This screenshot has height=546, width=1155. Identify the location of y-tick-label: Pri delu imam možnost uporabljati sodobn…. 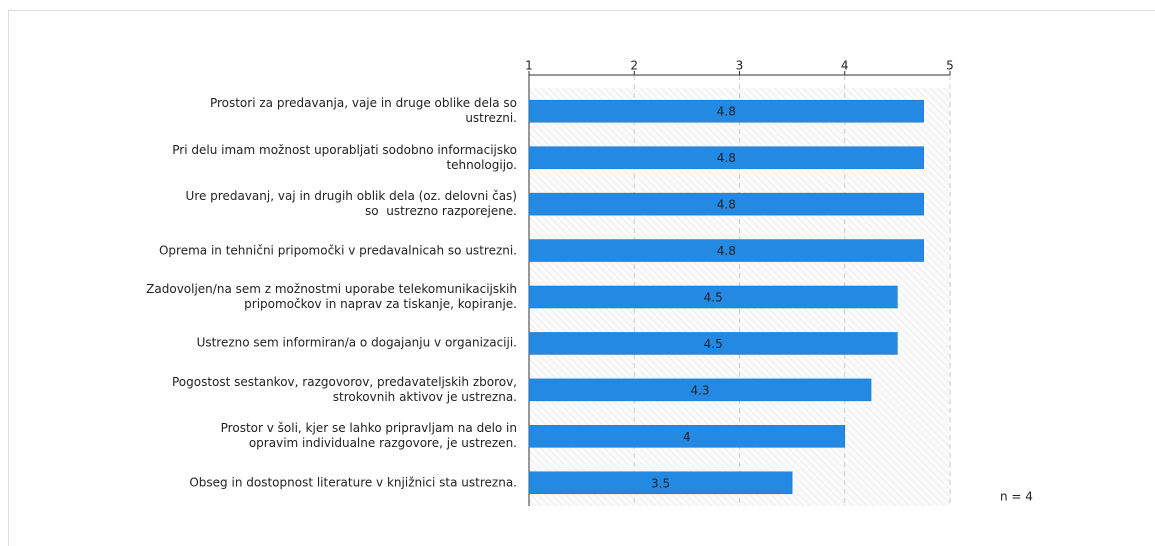
(344, 157).